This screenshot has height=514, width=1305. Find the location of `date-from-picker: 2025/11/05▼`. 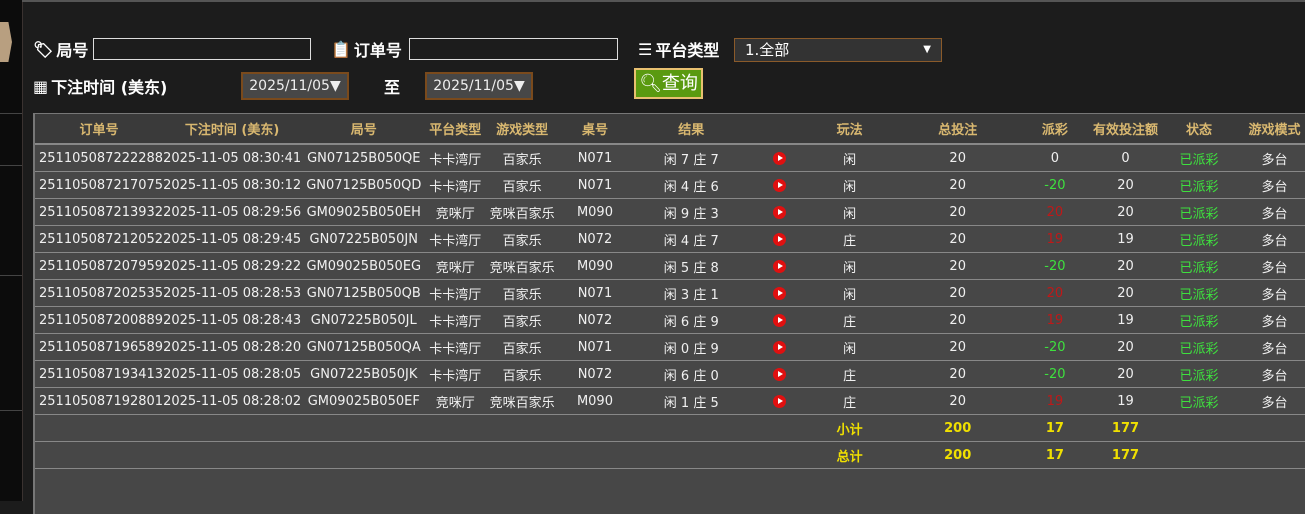

date-from-picker: 2025/11/05▼ is located at coordinates (295, 86).